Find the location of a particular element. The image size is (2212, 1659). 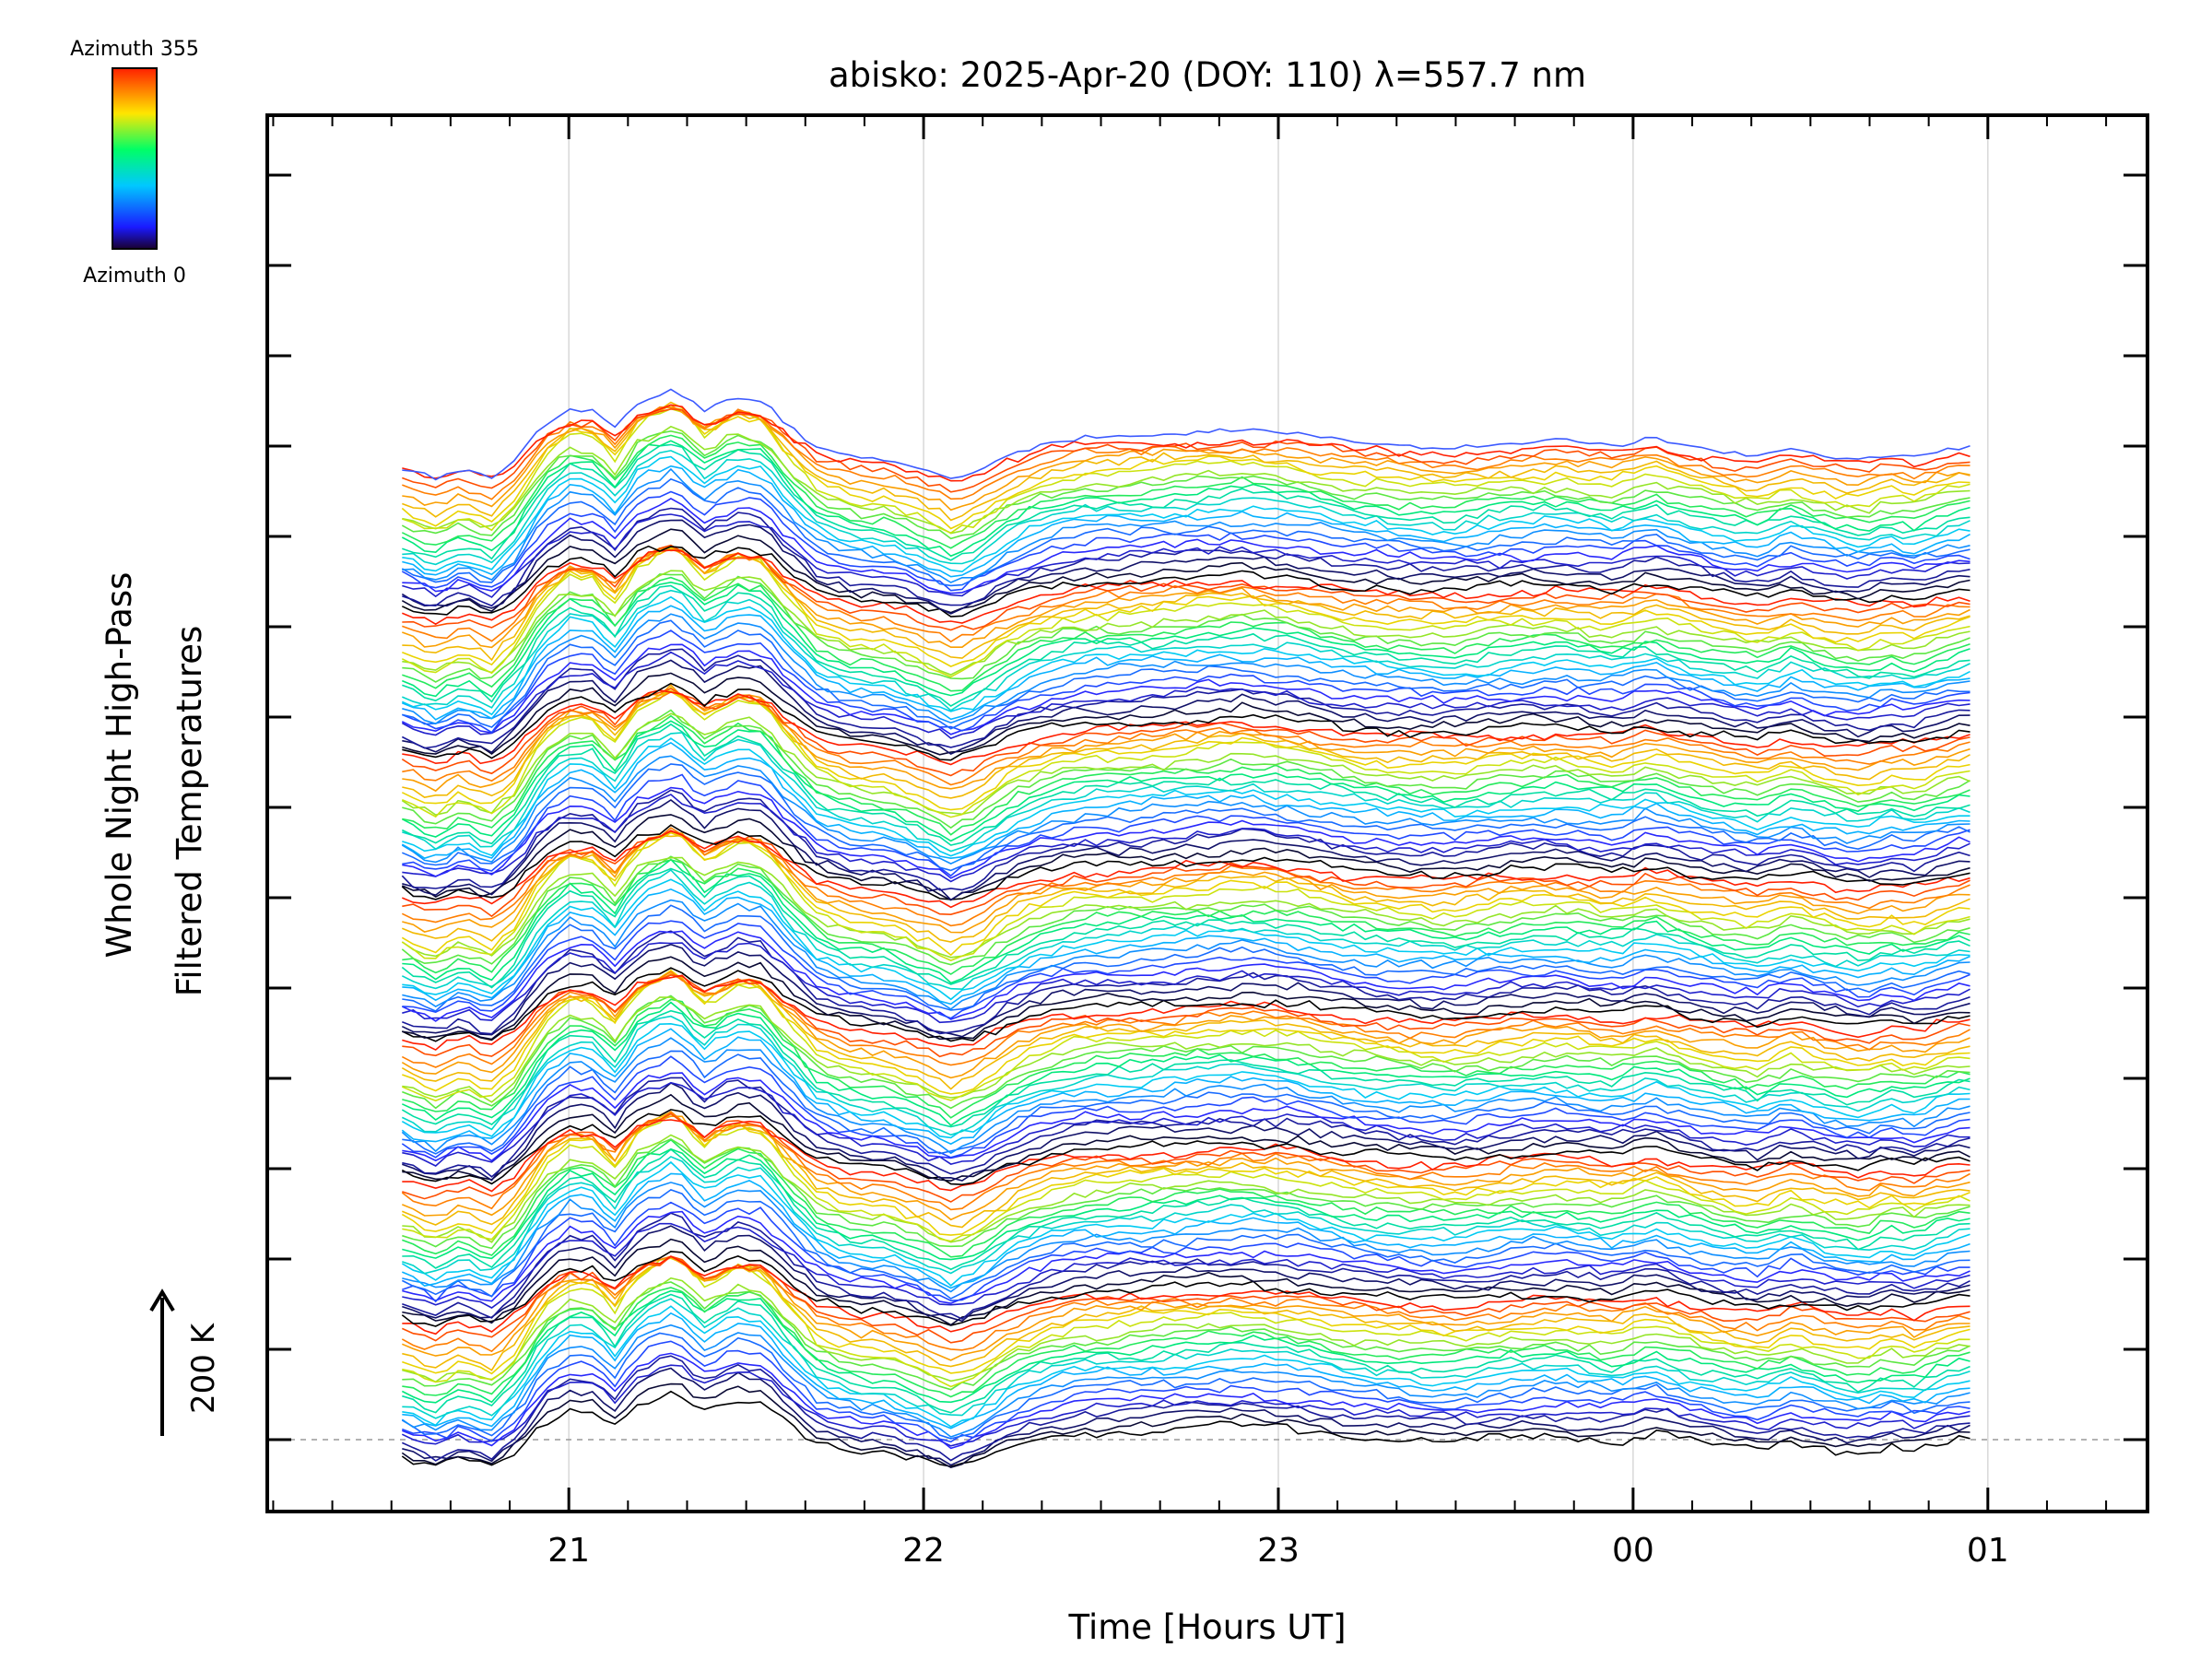

scale-bar is located at coordinates (162, 1362).